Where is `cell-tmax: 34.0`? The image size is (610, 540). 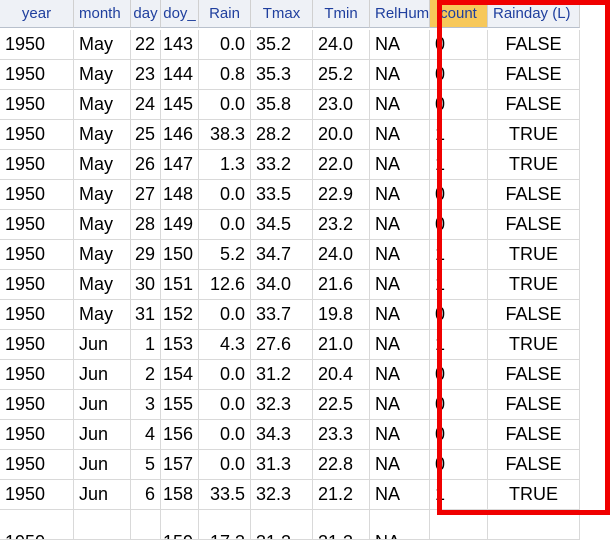 cell-tmax: 34.0 is located at coordinates (282, 285).